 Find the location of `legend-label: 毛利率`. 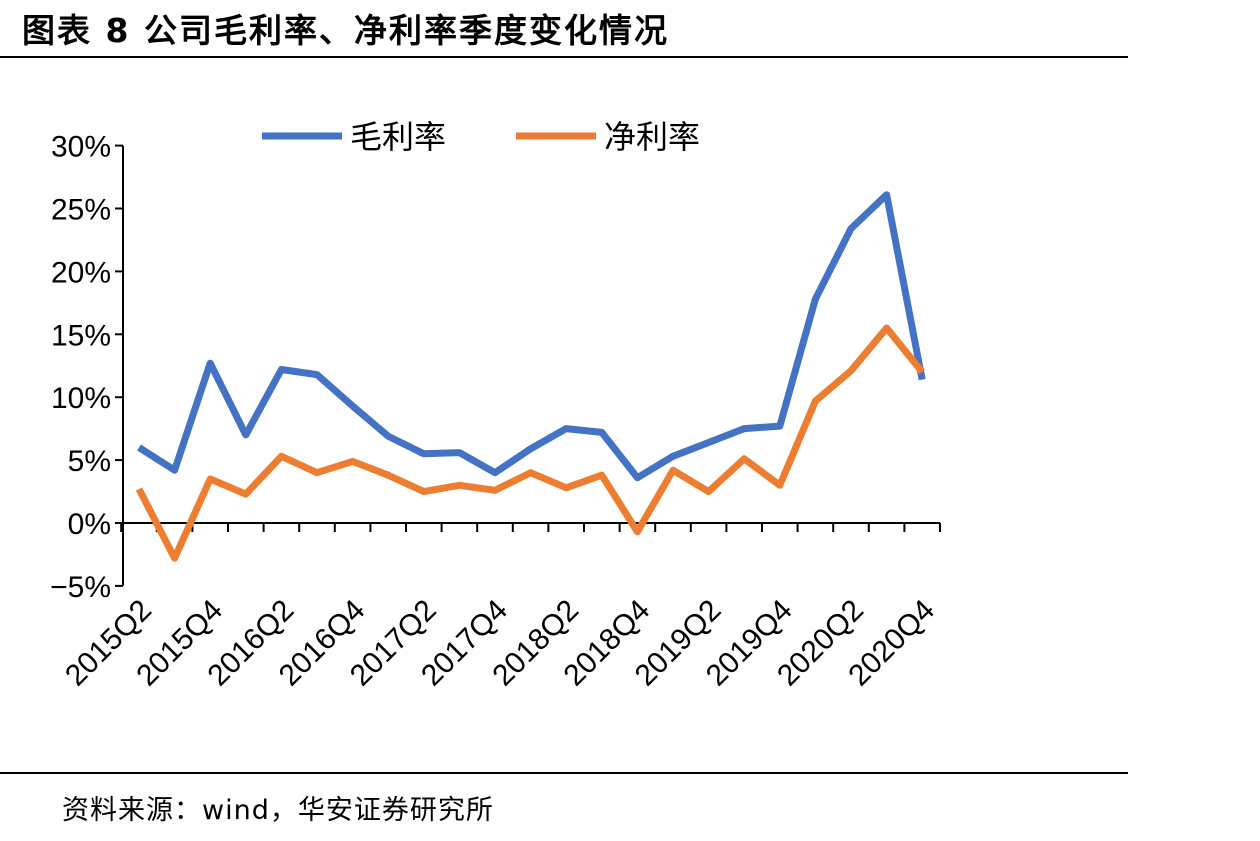

legend-label: 毛利率 is located at coordinates (398, 137).